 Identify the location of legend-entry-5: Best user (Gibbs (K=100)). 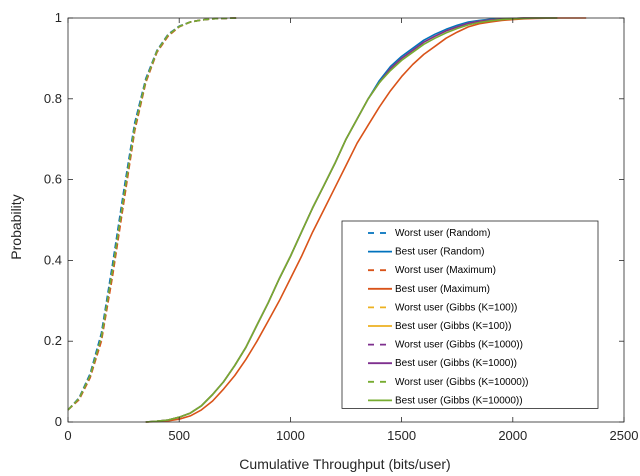
(453, 326).